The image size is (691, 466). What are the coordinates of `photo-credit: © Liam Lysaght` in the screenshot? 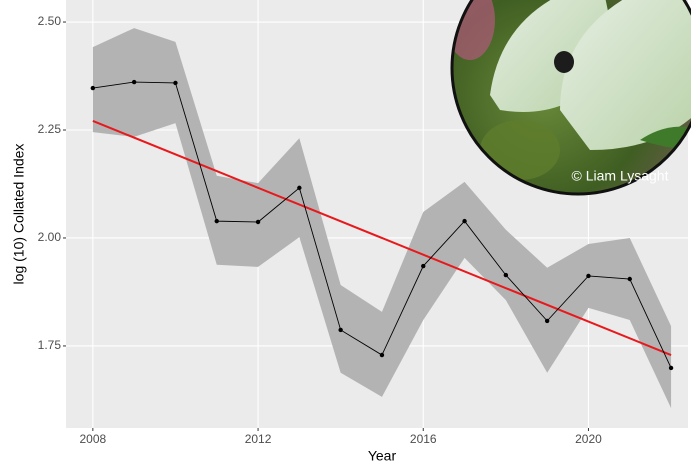 It's located at (620, 176).